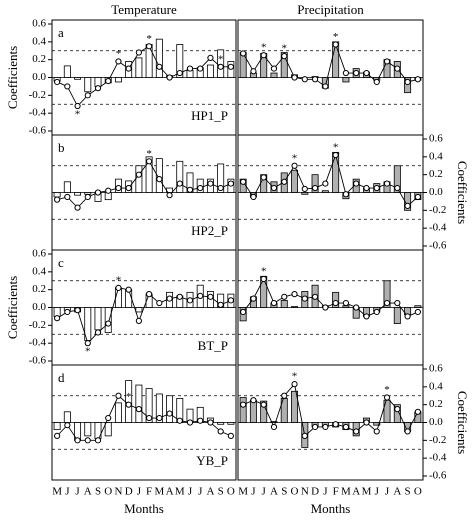  What do you see at coordinates (108, 492) in the screenshot?
I see `x-tick-label: O` at bounding box center [108, 492].